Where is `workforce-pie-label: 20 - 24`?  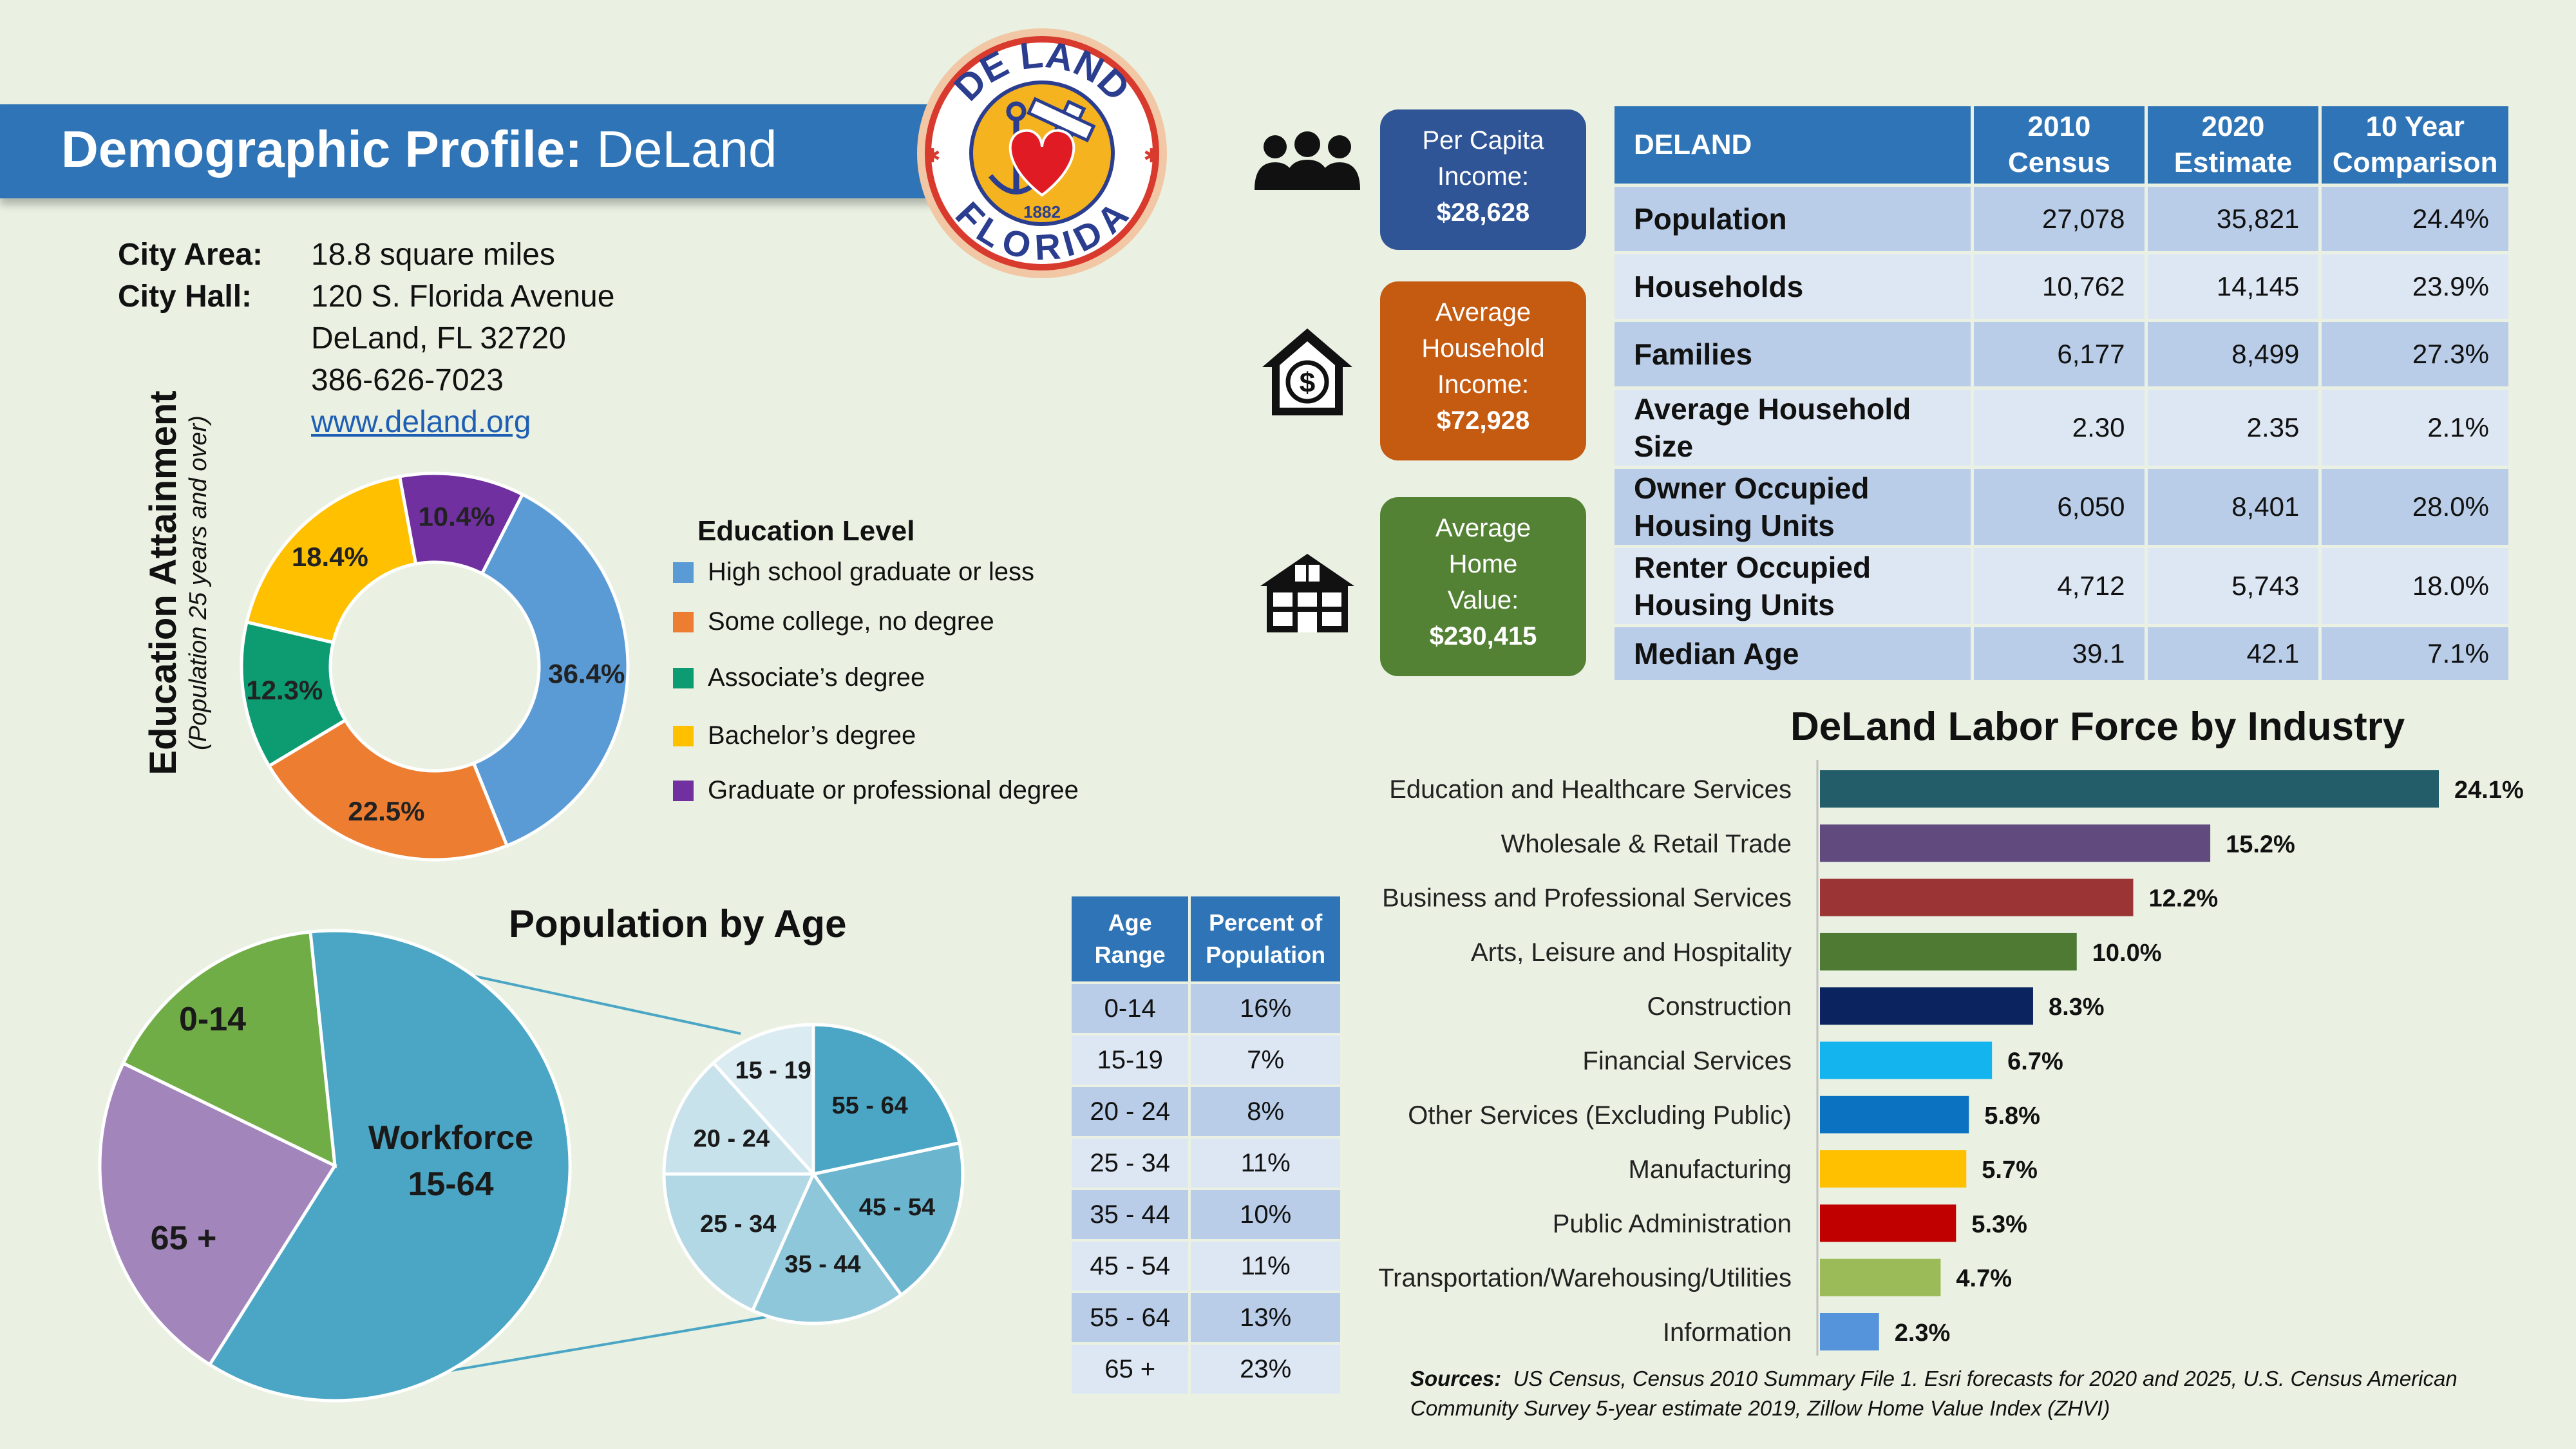 workforce-pie-label: 20 - 24 is located at coordinates (732, 1138).